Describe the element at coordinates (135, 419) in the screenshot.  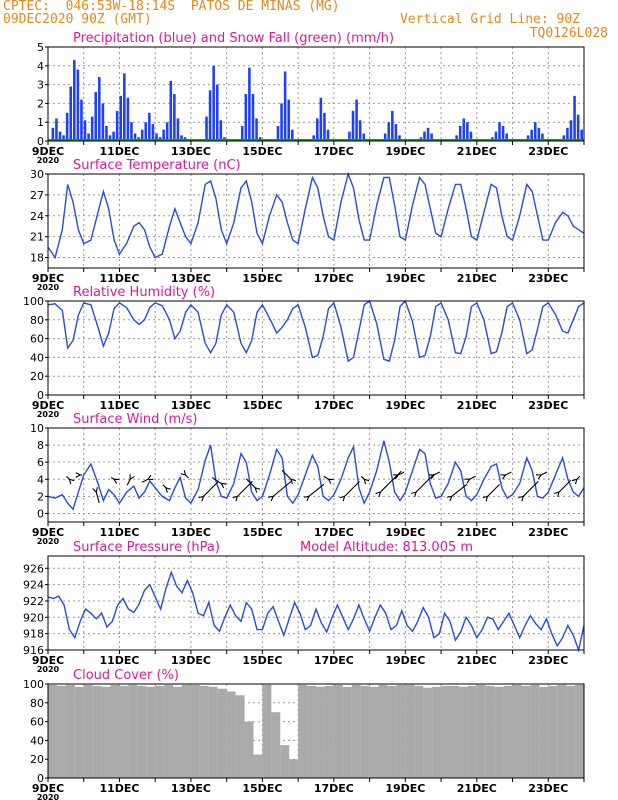
I see `wind-title: Surface Wind (m/s)` at that location.